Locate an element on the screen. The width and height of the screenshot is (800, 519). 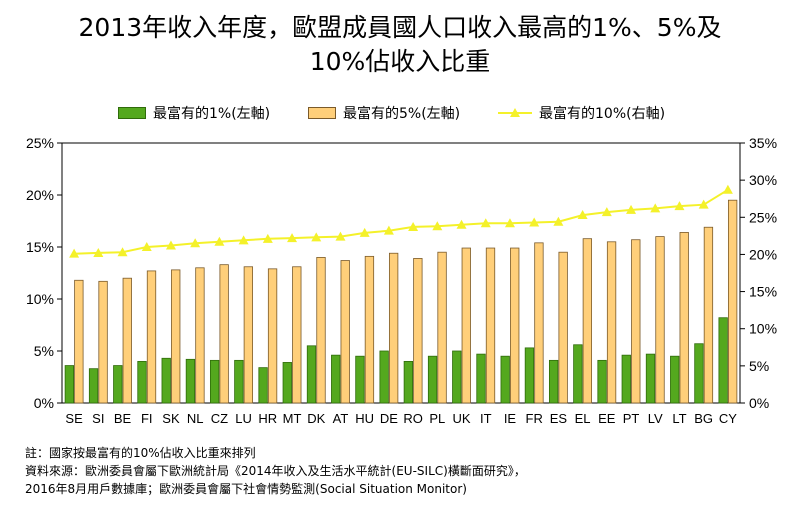
bar-top1-IE is located at coordinates (505, 379).